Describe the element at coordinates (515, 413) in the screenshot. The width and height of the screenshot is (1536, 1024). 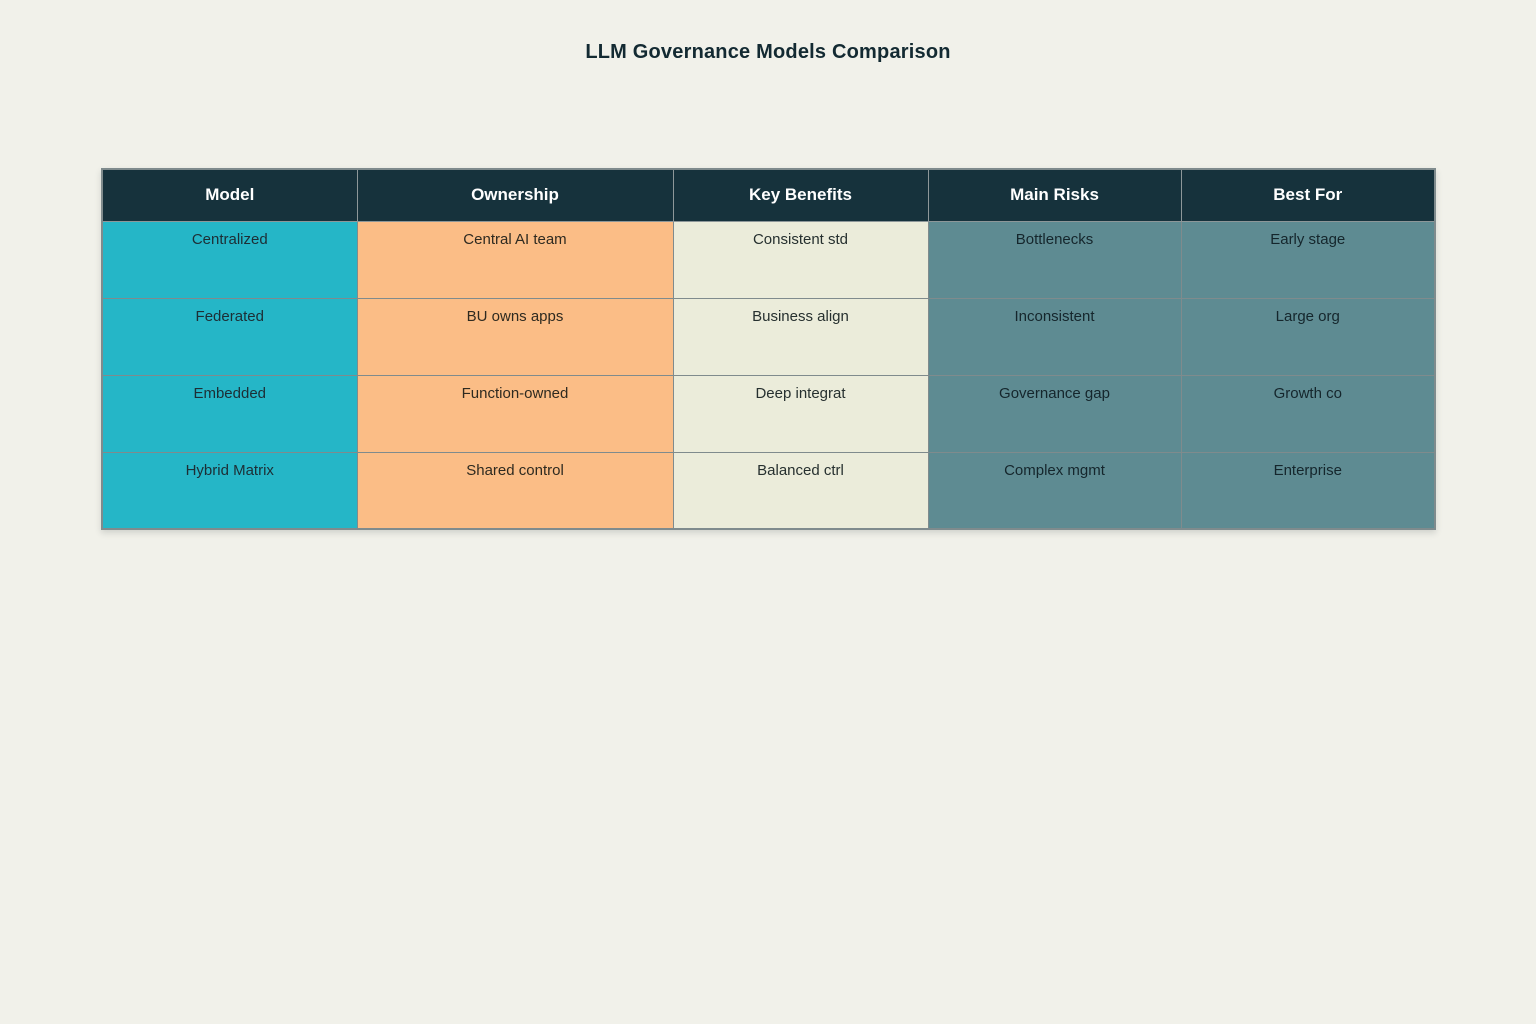
I see `cell-ownership: Function-owned` at that location.